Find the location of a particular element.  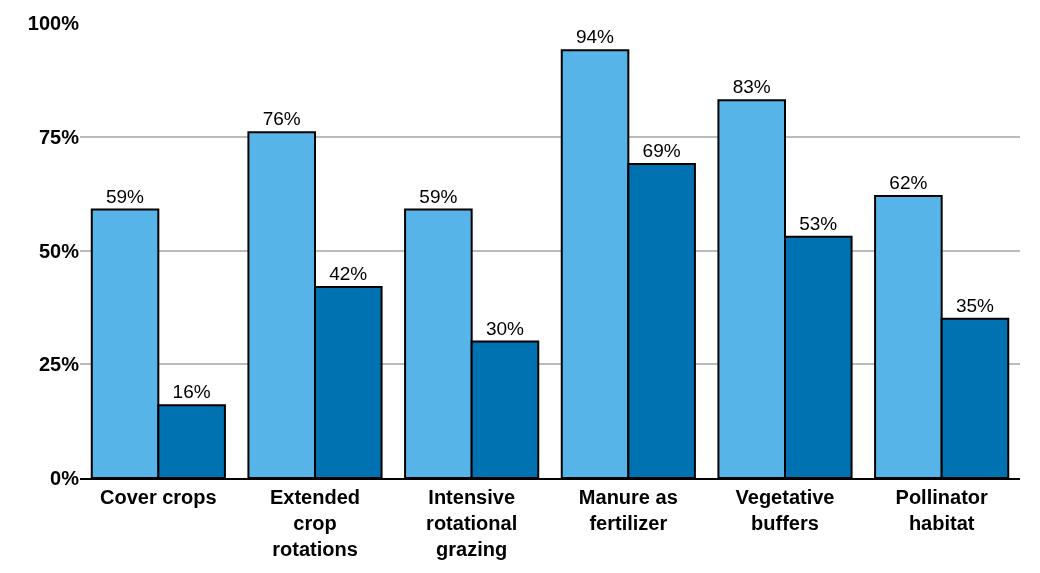

data-label: 62% is located at coordinates (908, 182).